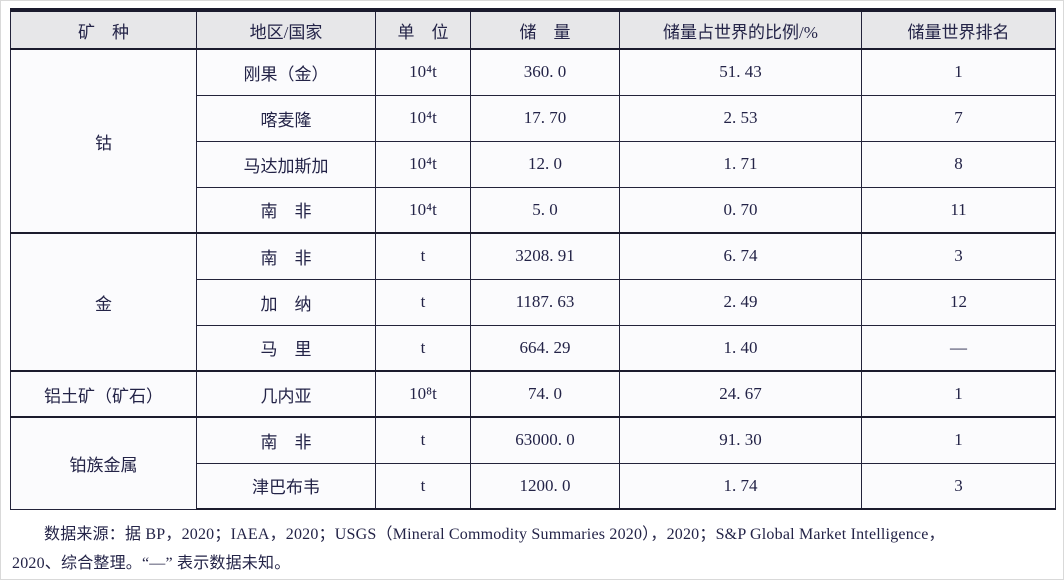 This screenshot has width=1064, height=580. I want to click on header-unit: 单 位, so click(423, 29).